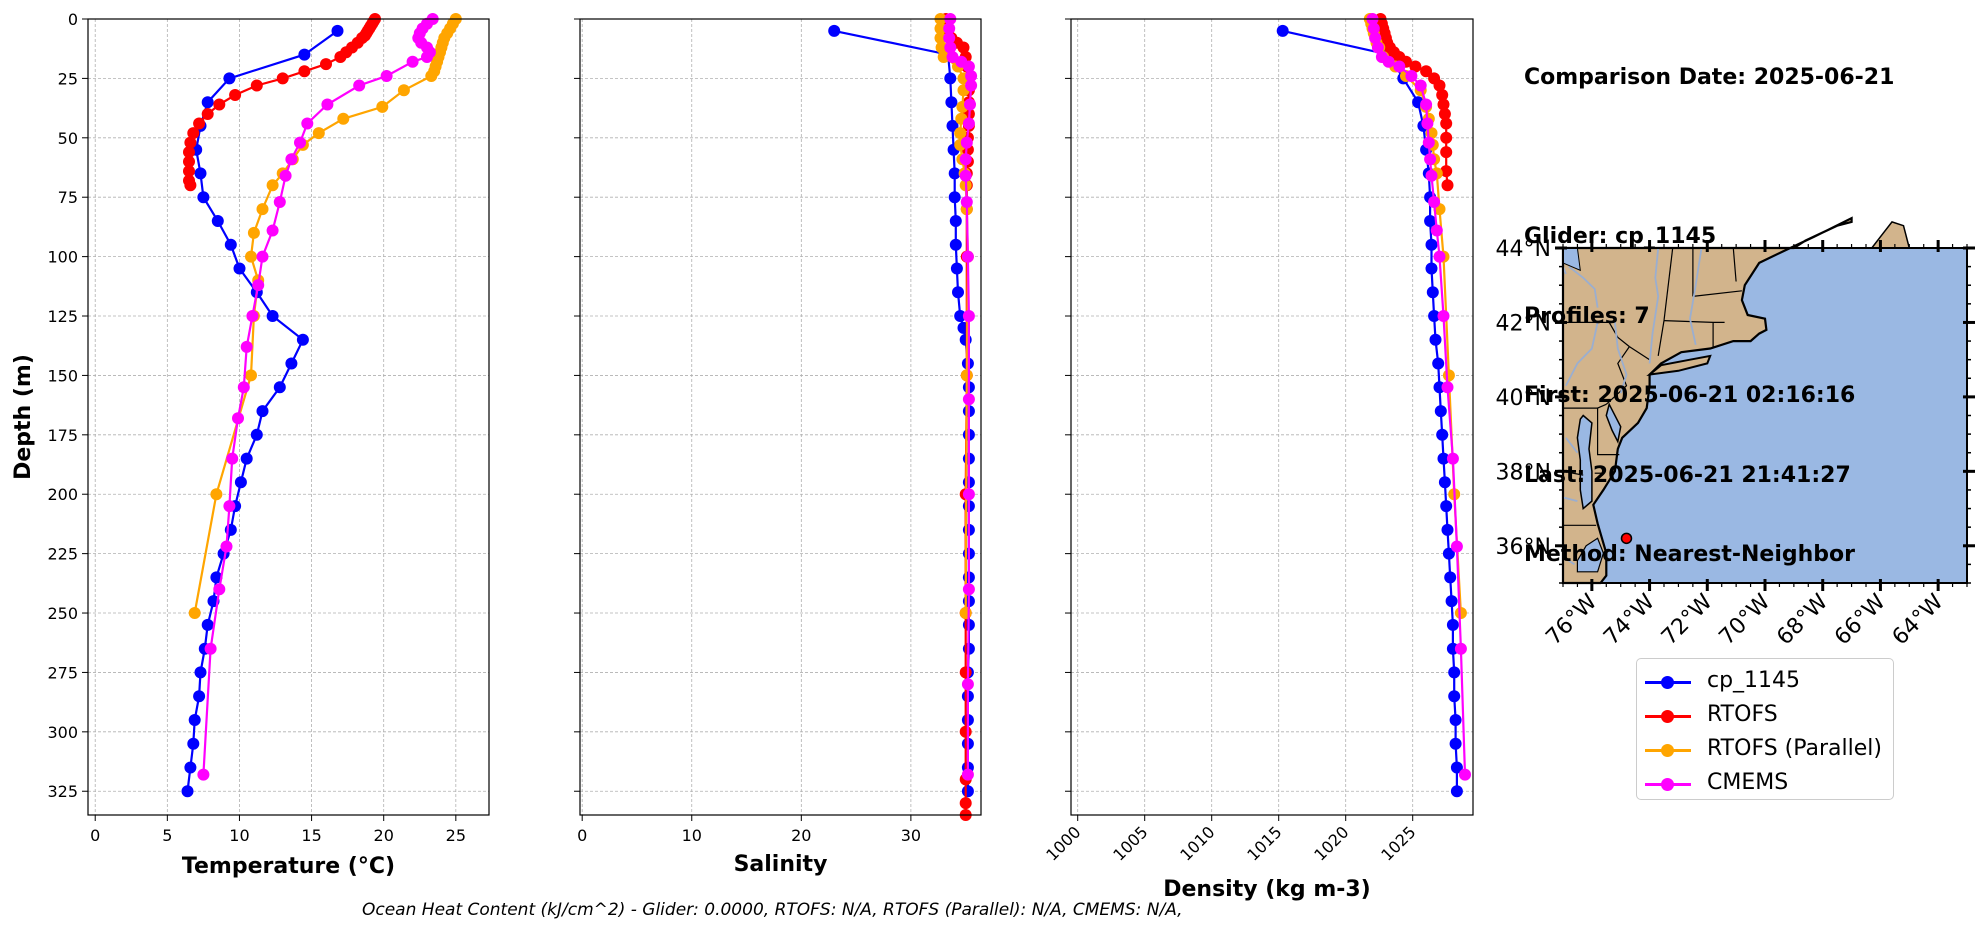 This screenshot has width=1980, height=934. What do you see at coordinates (1063, 843) in the screenshot?
I see `x-tick-label: 1000` at bounding box center [1063, 843].